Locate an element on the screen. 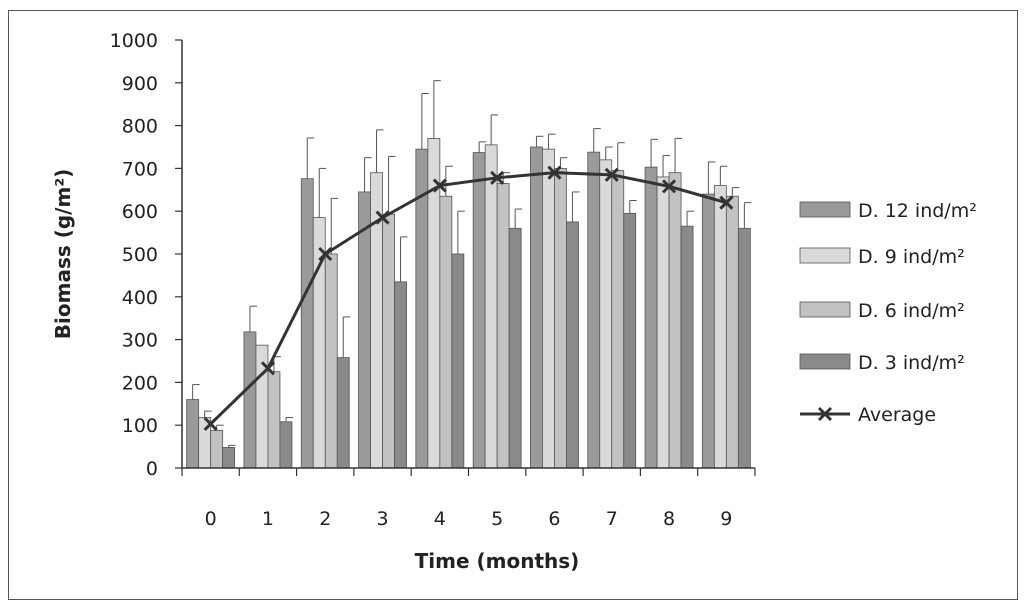 The height and width of the screenshot is (605, 1028). average-marker-m9 is located at coordinates (726, 202).